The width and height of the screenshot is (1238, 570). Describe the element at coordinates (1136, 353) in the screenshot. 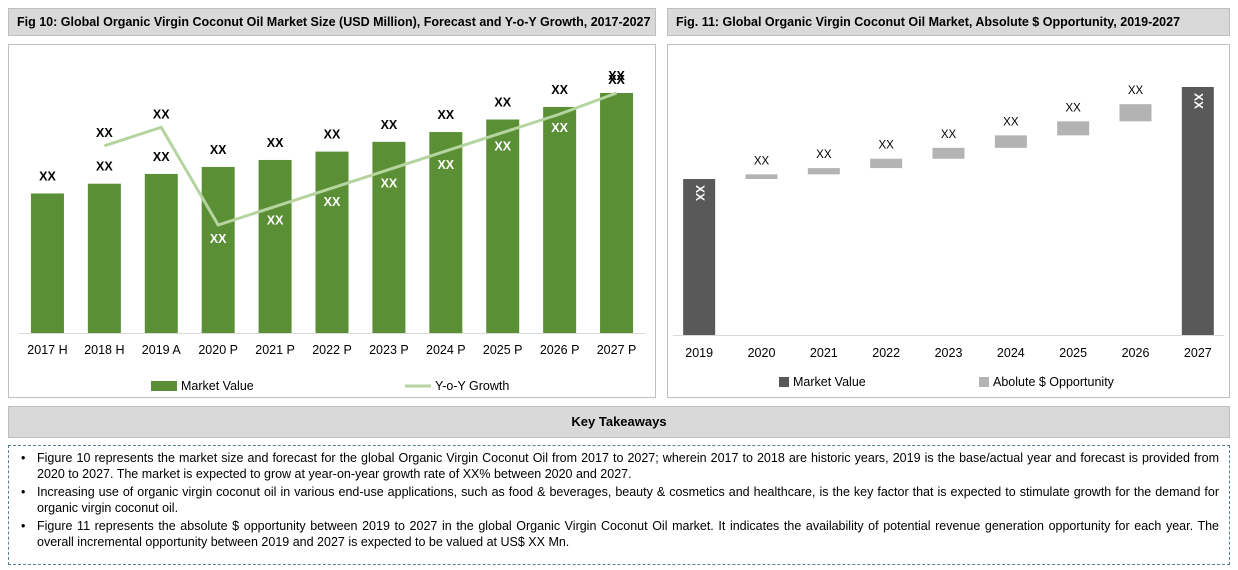

I see `x-tick-label: 2026` at that location.